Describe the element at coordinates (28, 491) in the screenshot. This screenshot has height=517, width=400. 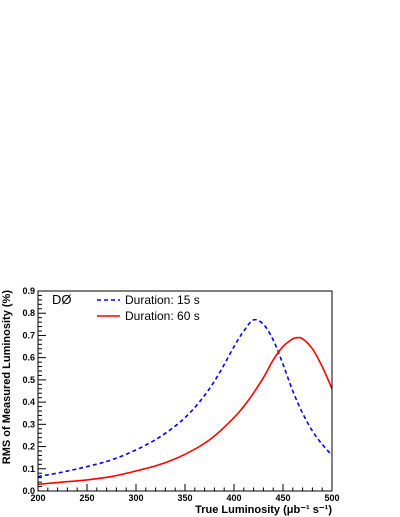
I see `y-tick-label: 0.0` at that location.